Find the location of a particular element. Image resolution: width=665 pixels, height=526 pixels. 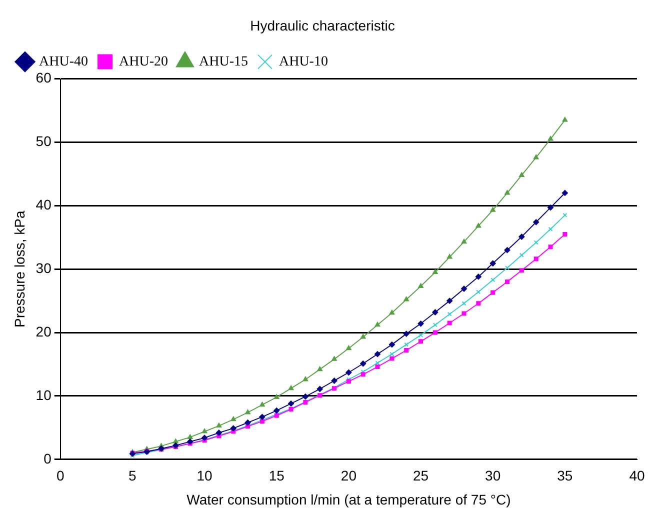

legend-label: AHU-10 is located at coordinates (303, 62).